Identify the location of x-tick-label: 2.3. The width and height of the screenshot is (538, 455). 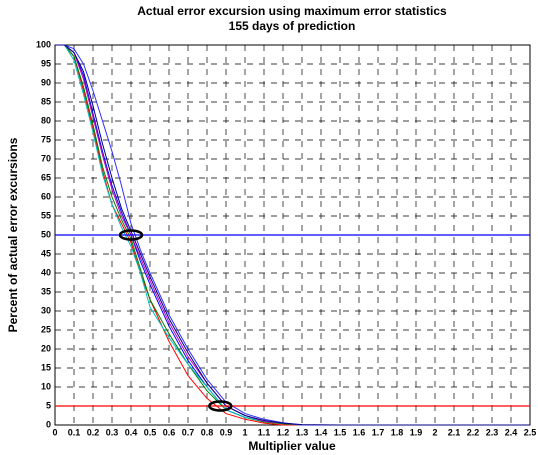
(492, 432).